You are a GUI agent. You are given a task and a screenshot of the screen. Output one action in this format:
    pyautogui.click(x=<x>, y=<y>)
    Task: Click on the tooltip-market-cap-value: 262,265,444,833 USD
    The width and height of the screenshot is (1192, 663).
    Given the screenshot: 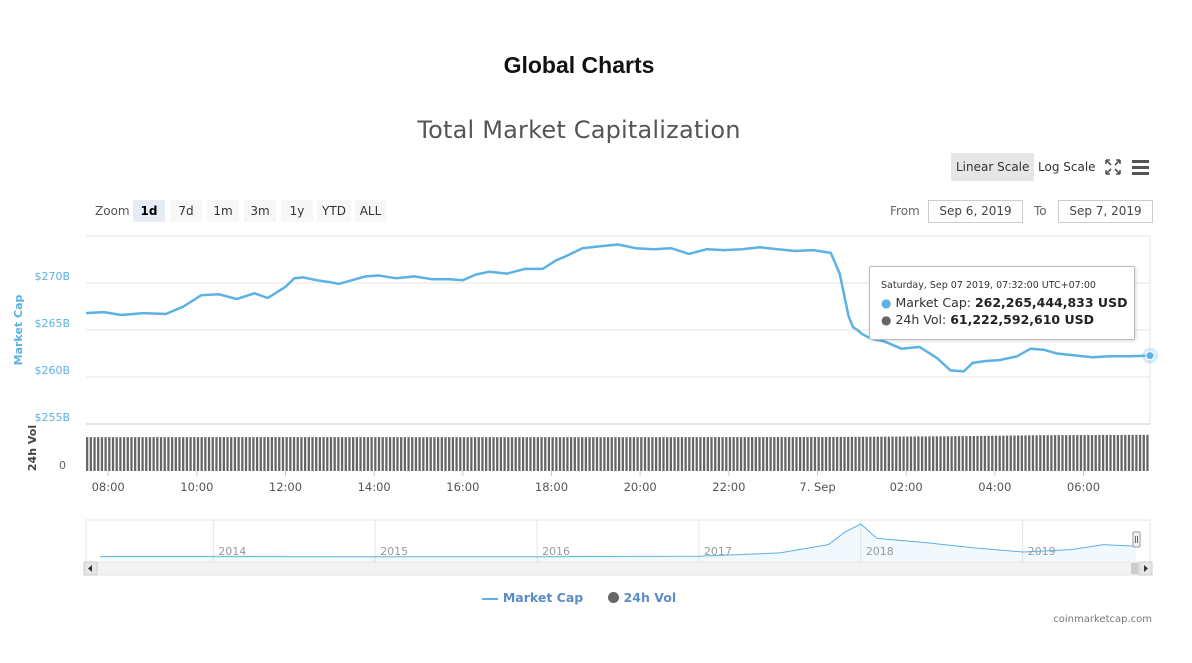 What is the action you would take?
    pyautogui.click(x=1051, y=302)
    